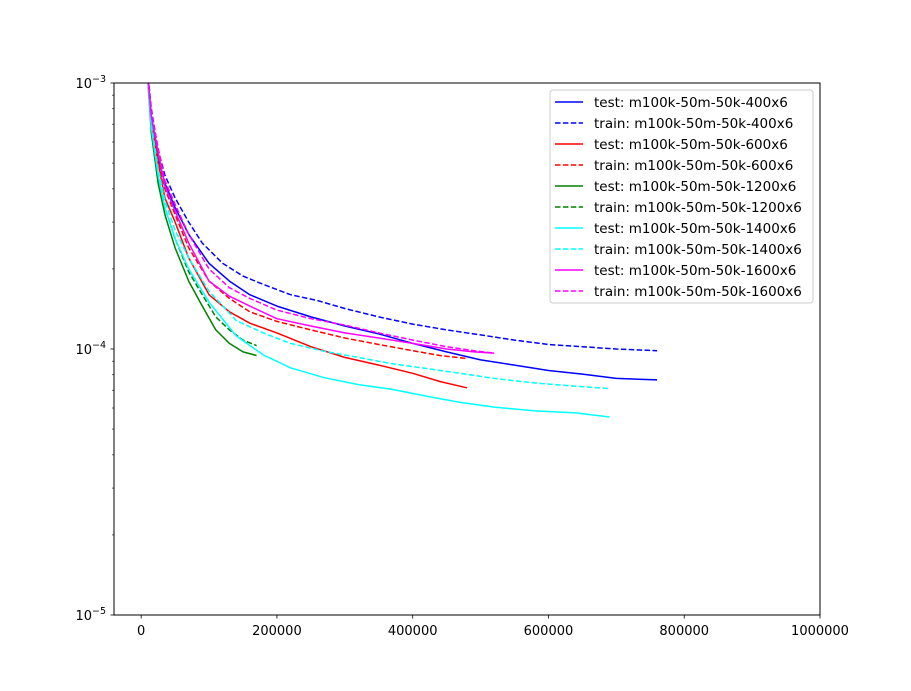 The width and height of the screenshot is (911, 691). What do you see at coordinates (277, 631) in the screenshot?
I see `x-tick-label: 200000` at bounding box center [277, 631].